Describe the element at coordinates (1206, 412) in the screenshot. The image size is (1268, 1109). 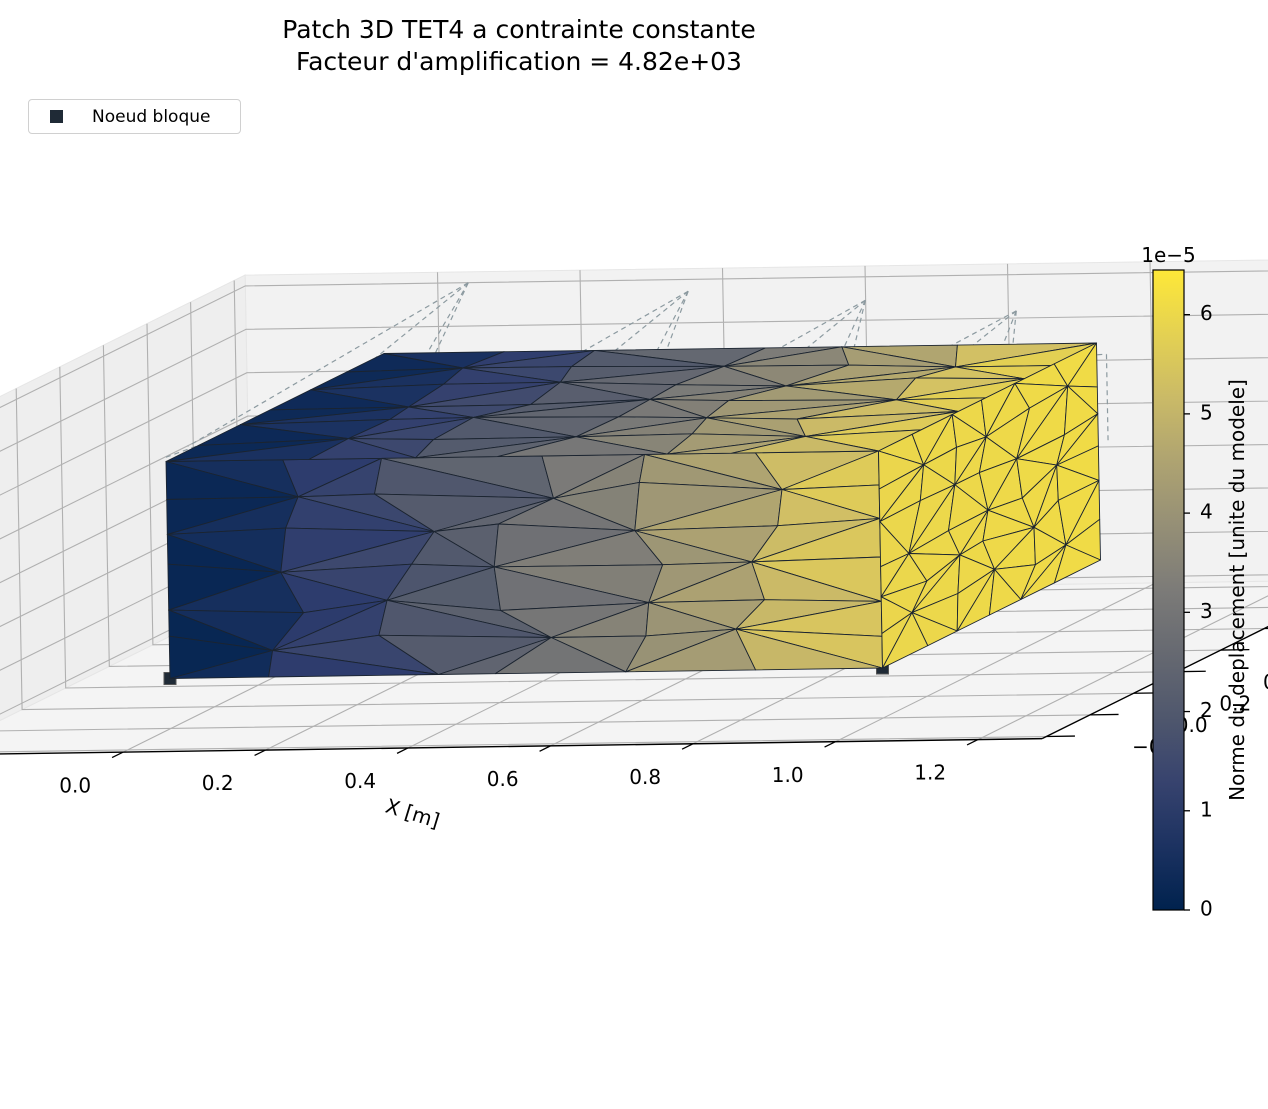
I see `colorbar-tick-label: 5` at that location.